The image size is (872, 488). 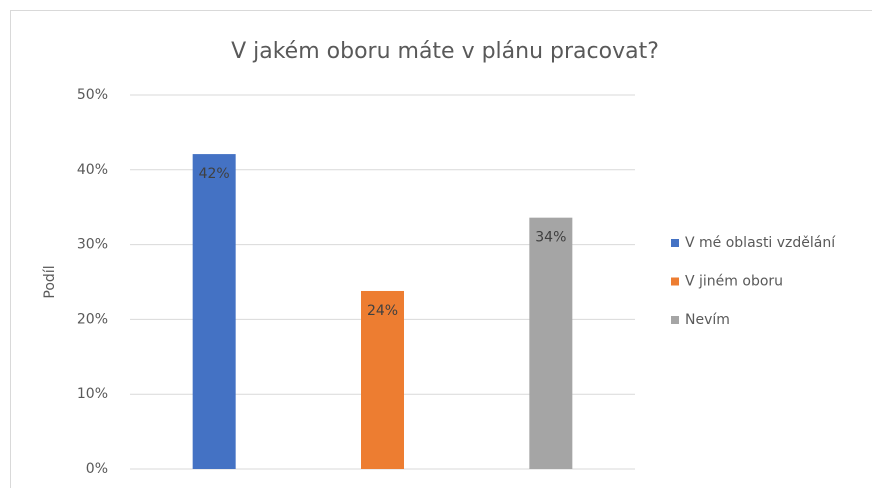 I want to click on y-axis-label: Podíl, so click(x=50, y=281).